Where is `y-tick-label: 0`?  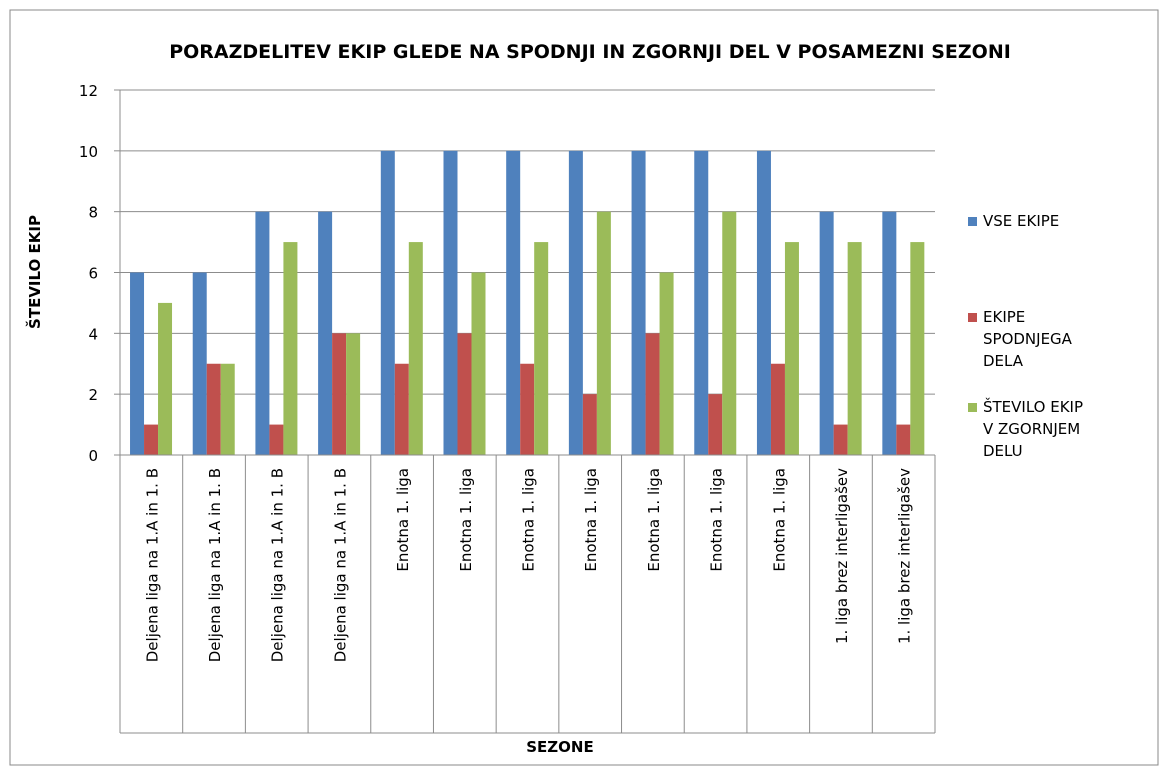
y-tick-label: 0 is located at coordinates (93, 456).